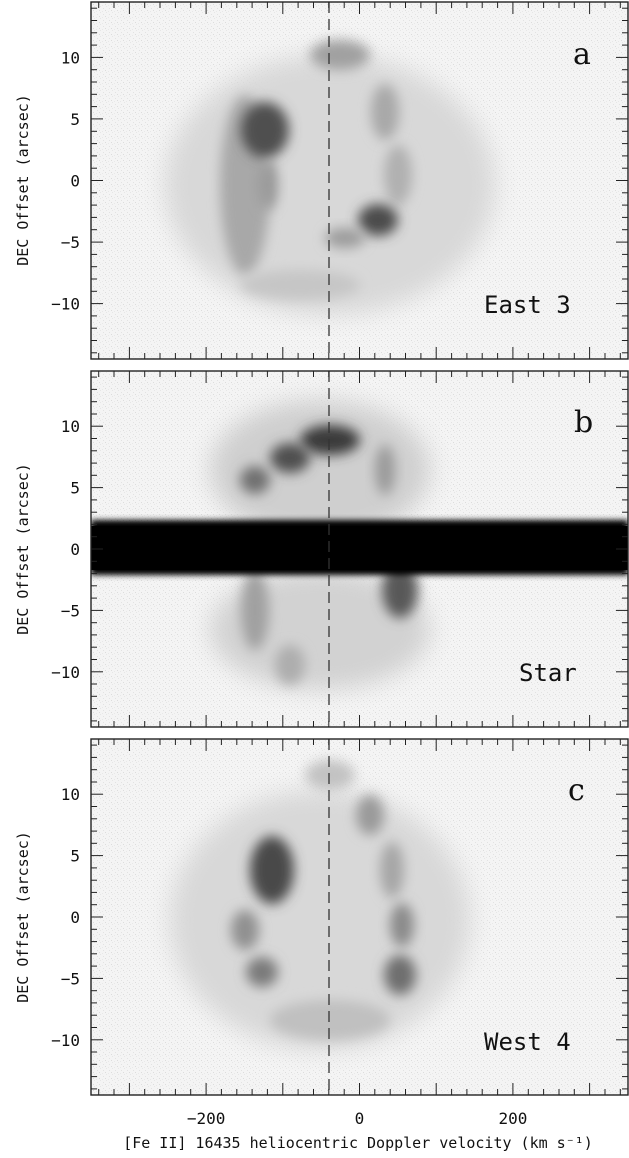 The height and width of the screenshot is (1158, 629). I want to click on panel-c-letter: c, so click(576, 790).